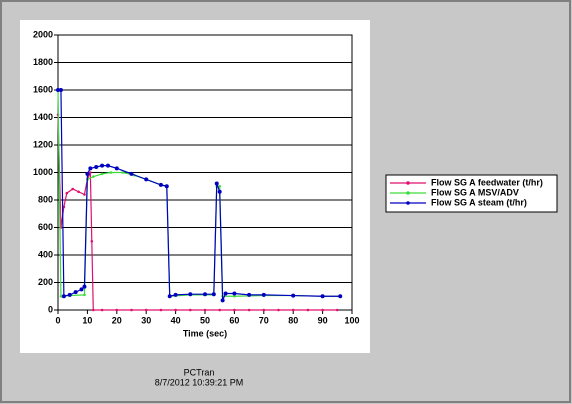 Image resolution: width=572 pixels, height=404 pixels. What do you see at coordinates (43, 117) in the screenshot?
I see `y-tick-label: 1400` at bounding box center [43, 117].